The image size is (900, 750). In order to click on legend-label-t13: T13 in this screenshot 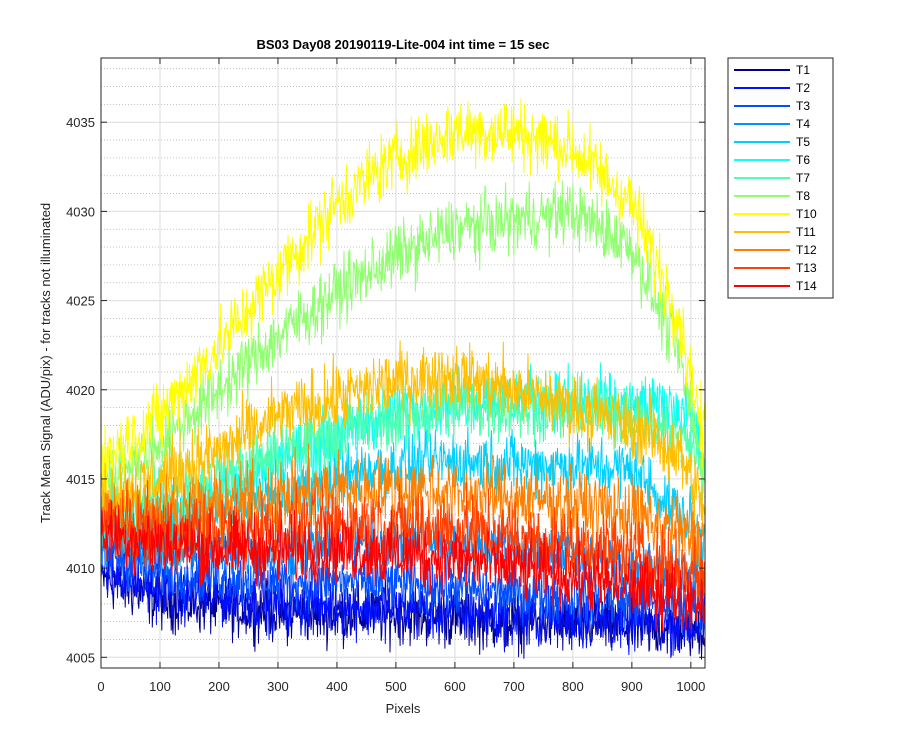, I will do `click(806, 268)`.